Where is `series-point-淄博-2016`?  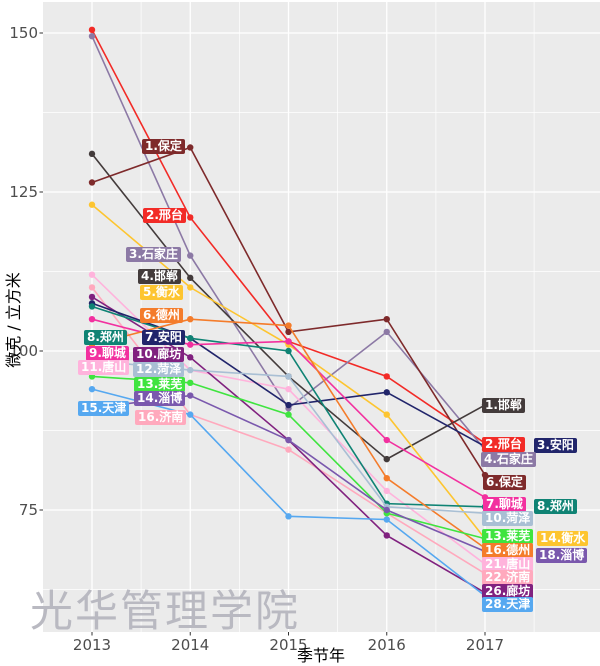
series-point-淄博-2016 is located at coordinates (386, 510).